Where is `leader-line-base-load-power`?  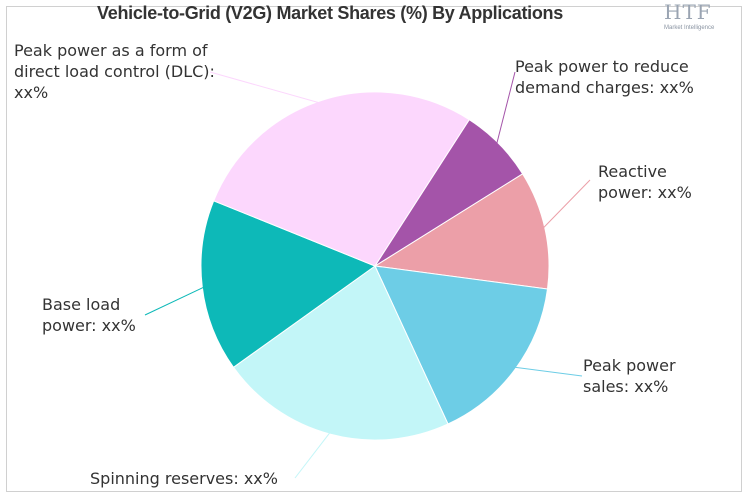 leader-line-base-load-power is located at coordinates (175, 300).